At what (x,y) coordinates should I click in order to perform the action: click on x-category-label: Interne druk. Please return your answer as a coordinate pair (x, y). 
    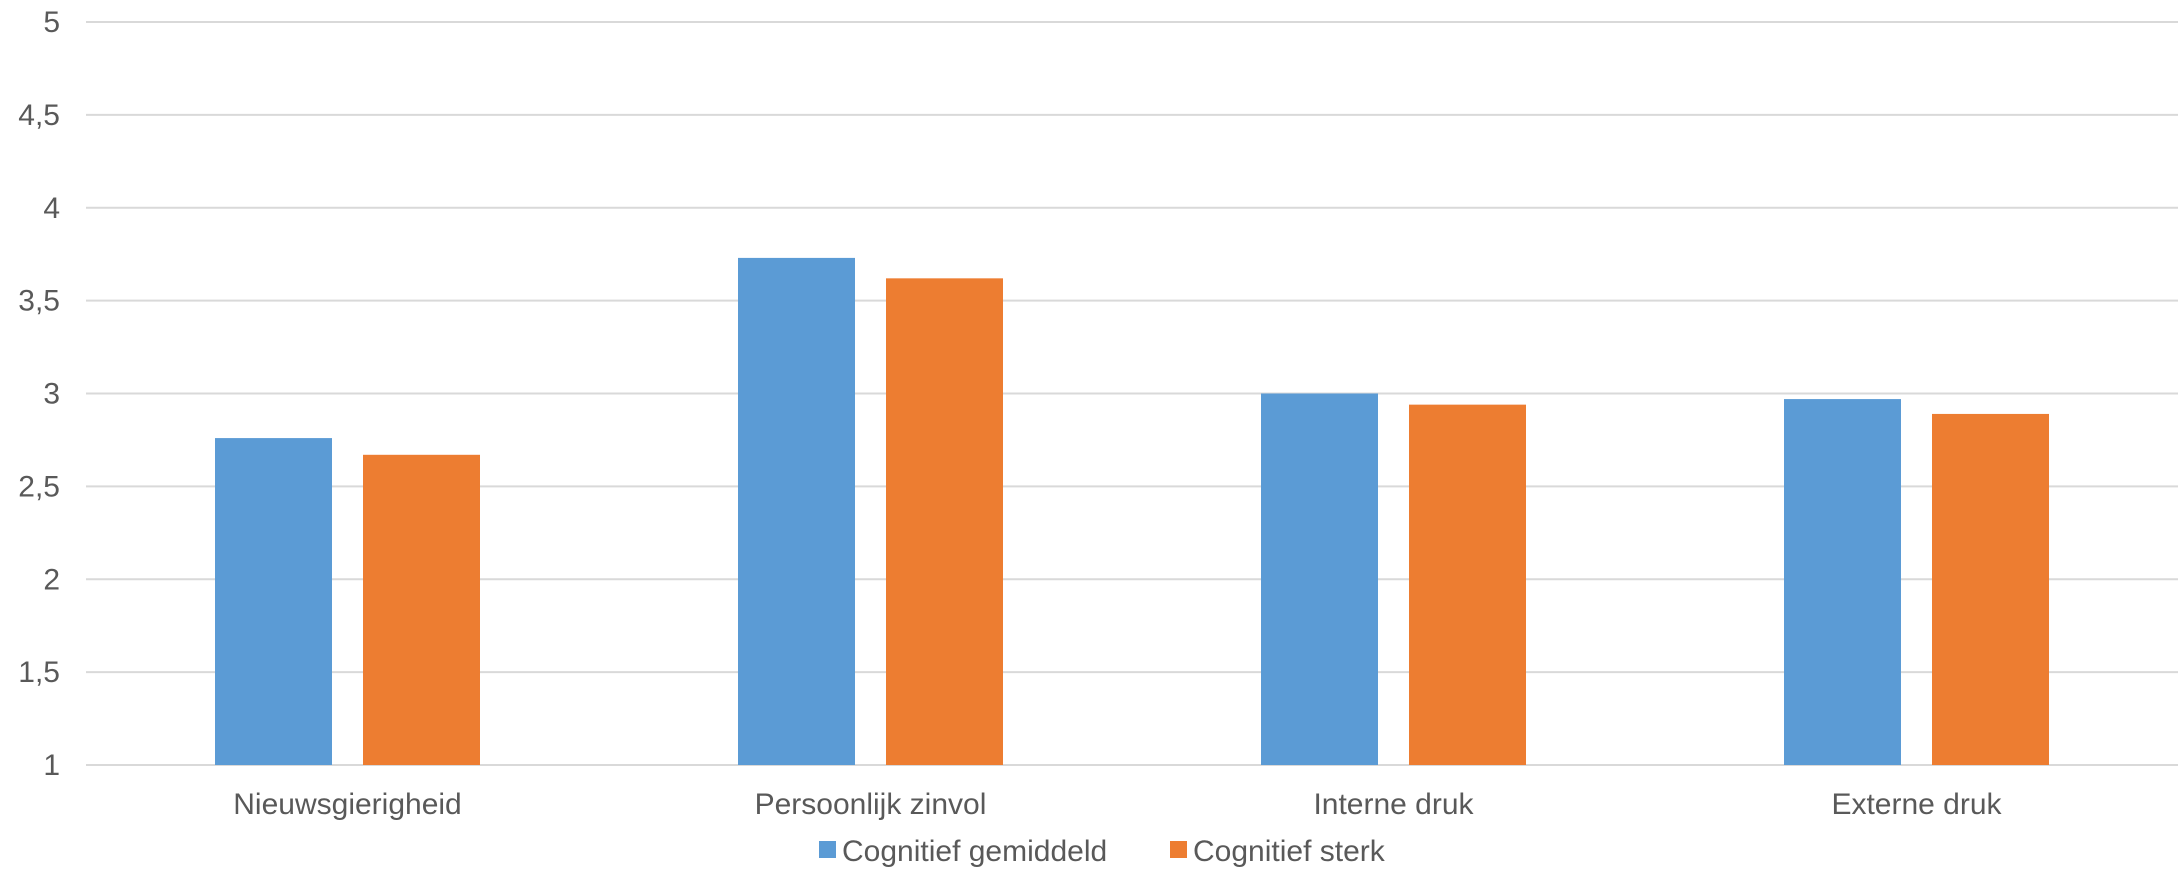
    Looking at the image, I should click on (1393, 804).